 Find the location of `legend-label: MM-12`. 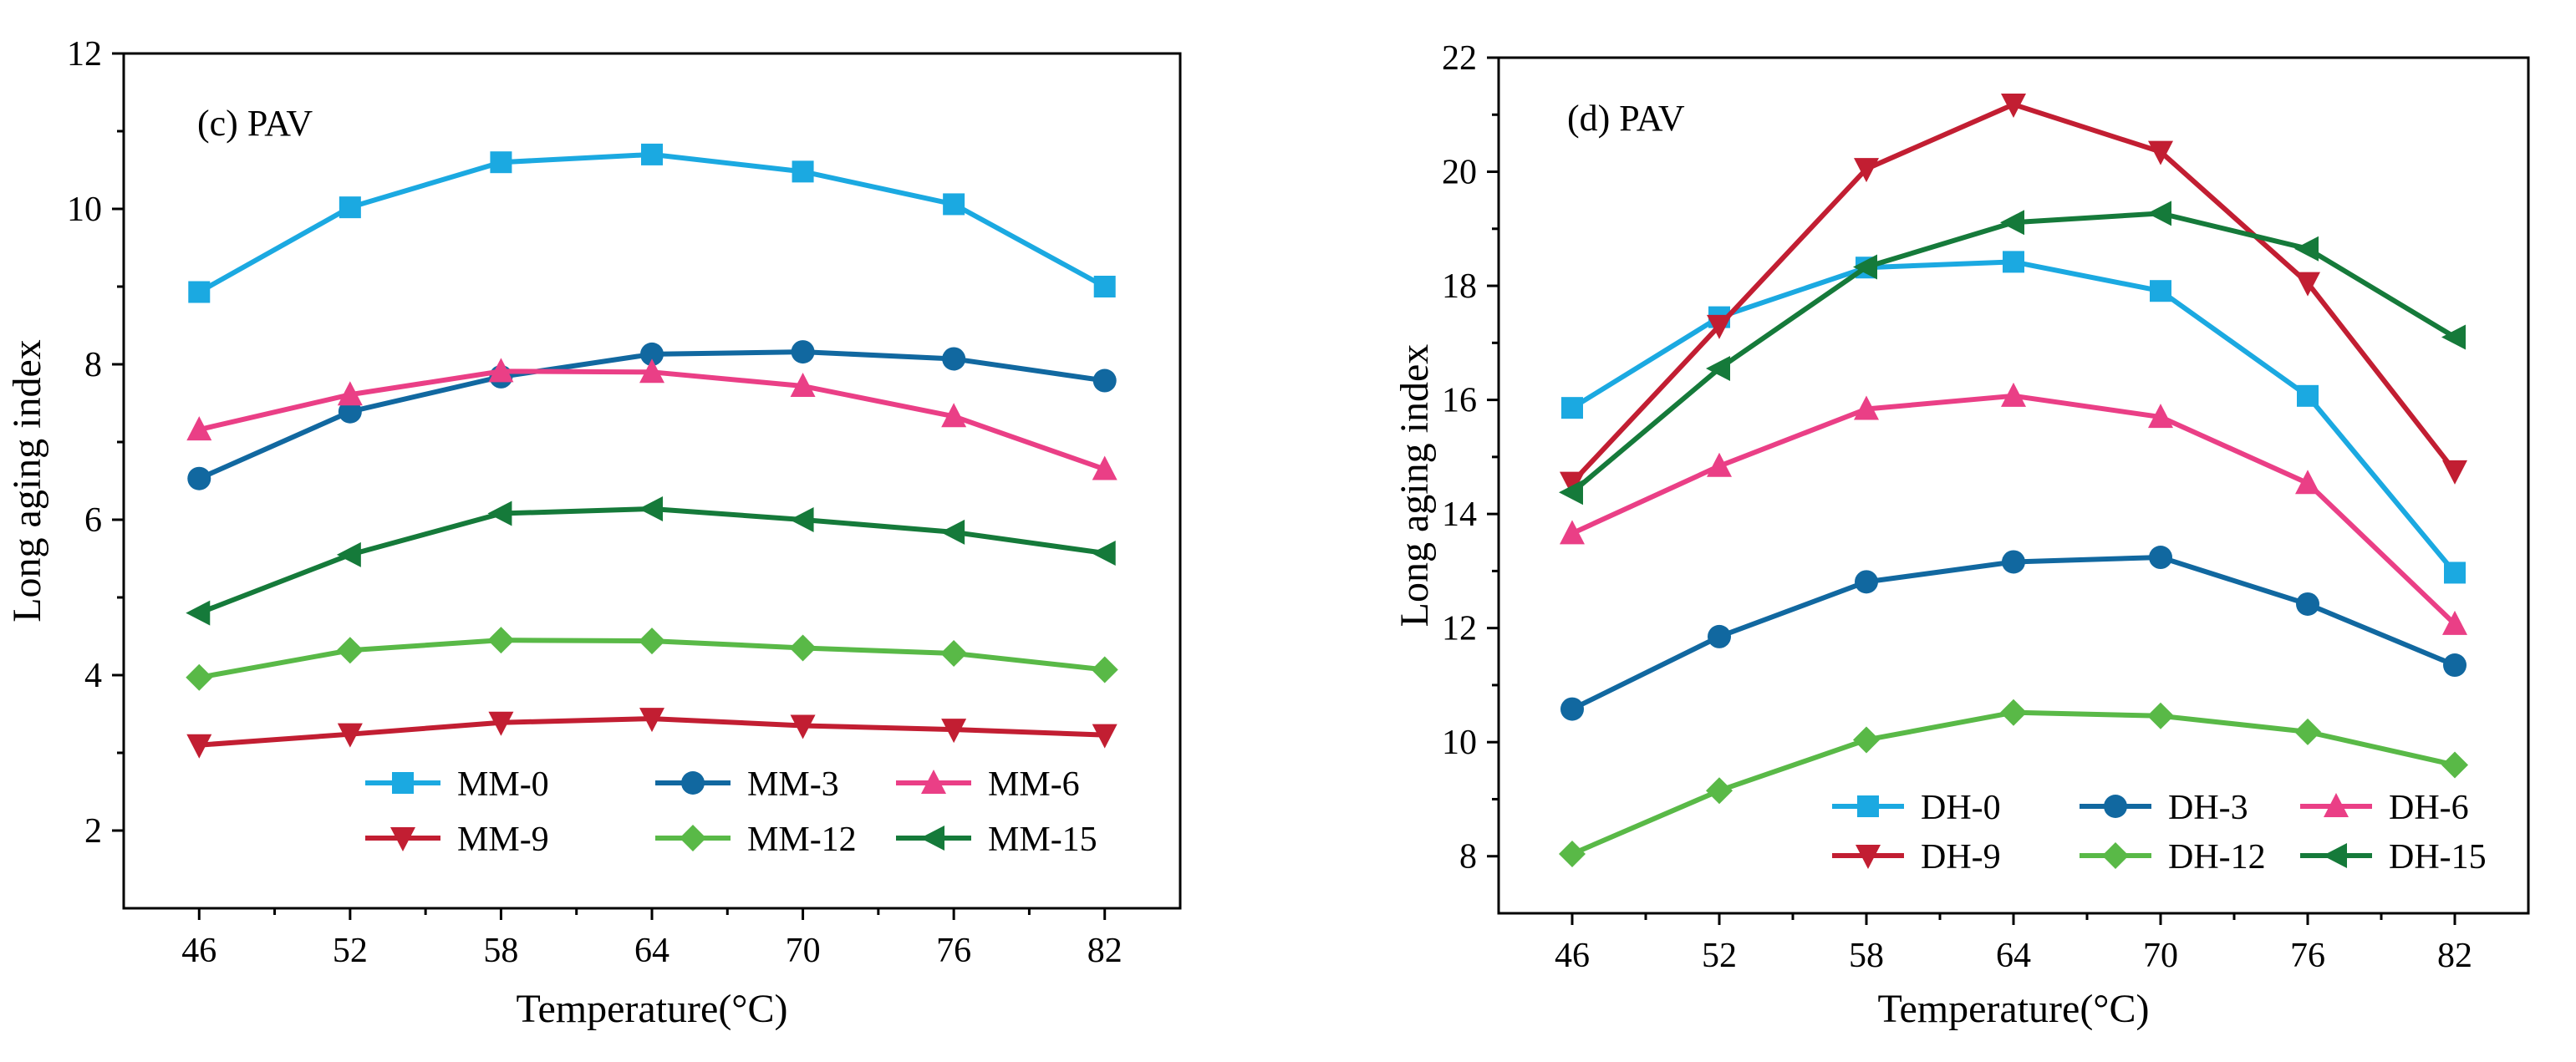

legend-label: MM-12 is located at coordinates (802, 840).